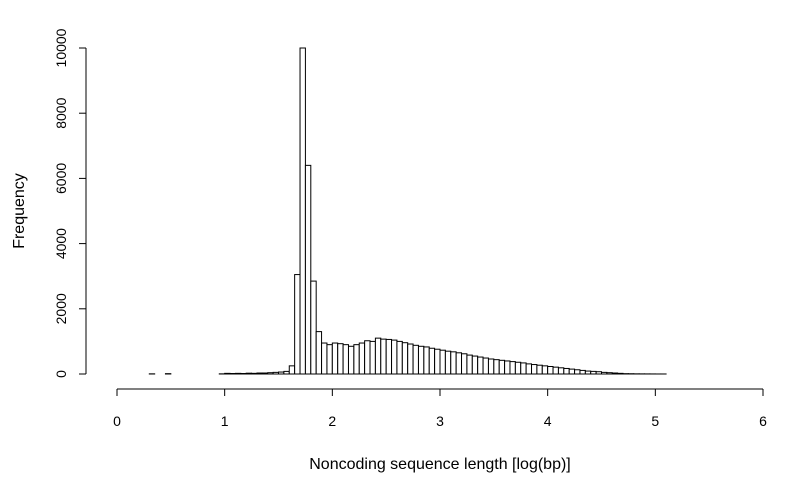 The image size is (785, 492). I want to click on x-axis: 0 1 2 3 4 5 6, so click(440, 408).